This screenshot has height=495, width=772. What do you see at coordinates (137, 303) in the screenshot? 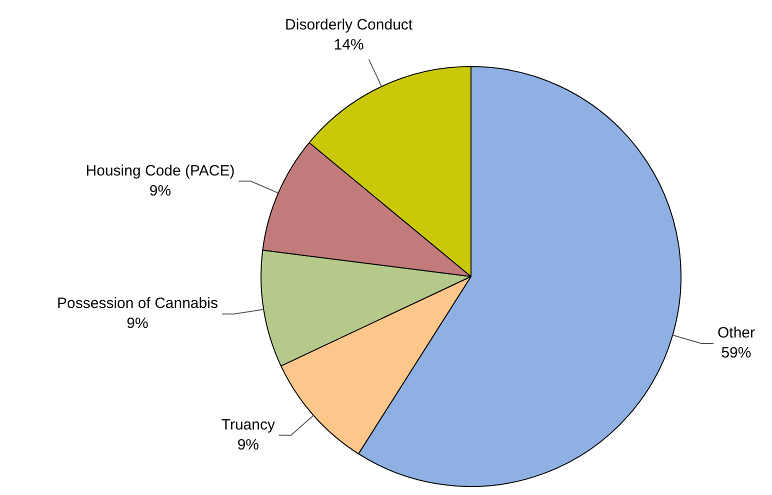
I see `slice-label: Possession of Cannabis` at bounding box center [137, 303].